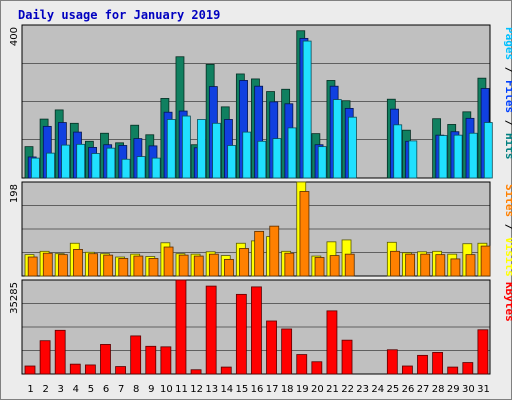 The height and width of the screenshot is (400, 512). Describe the element at coordinates (507, 302) in the screenshot. I see `kbytes-right-label: KBytes` at that location.